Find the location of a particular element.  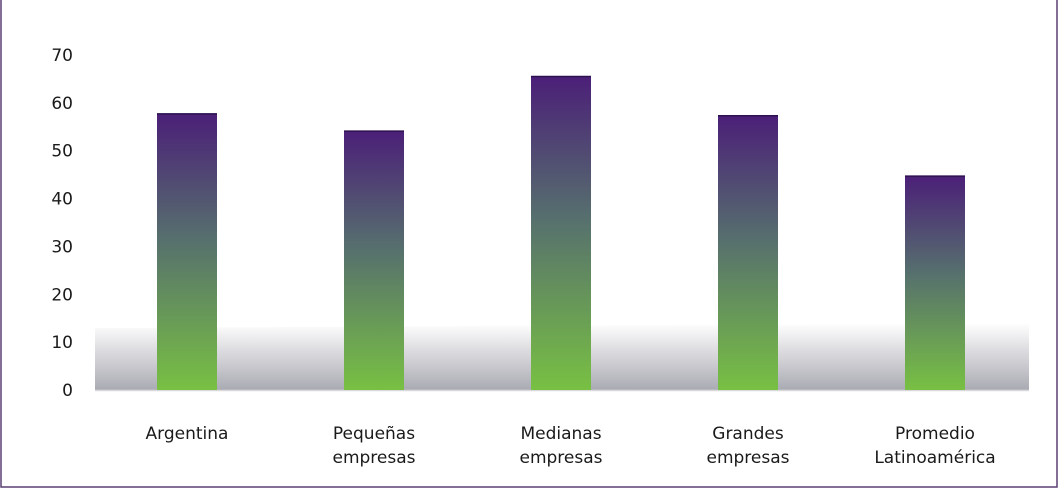

y-tick-label: 70 is located at coordinates (62, 56).